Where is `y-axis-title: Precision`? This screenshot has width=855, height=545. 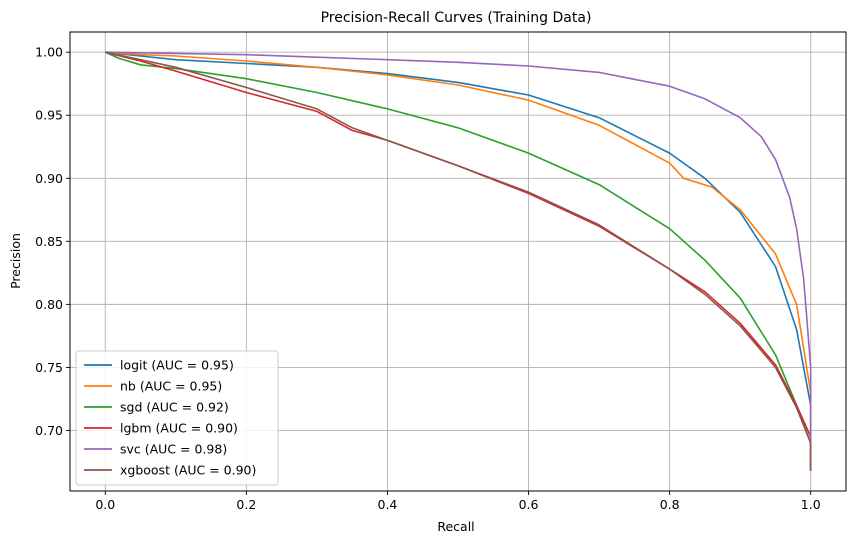 y-axis-title: Precision is located at coordinates (15, 261).